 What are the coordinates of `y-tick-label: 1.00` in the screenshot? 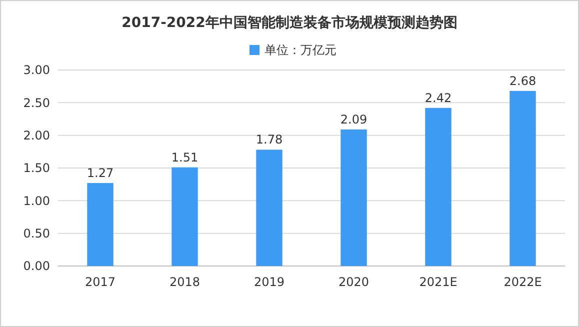 It's located at (36, 201).